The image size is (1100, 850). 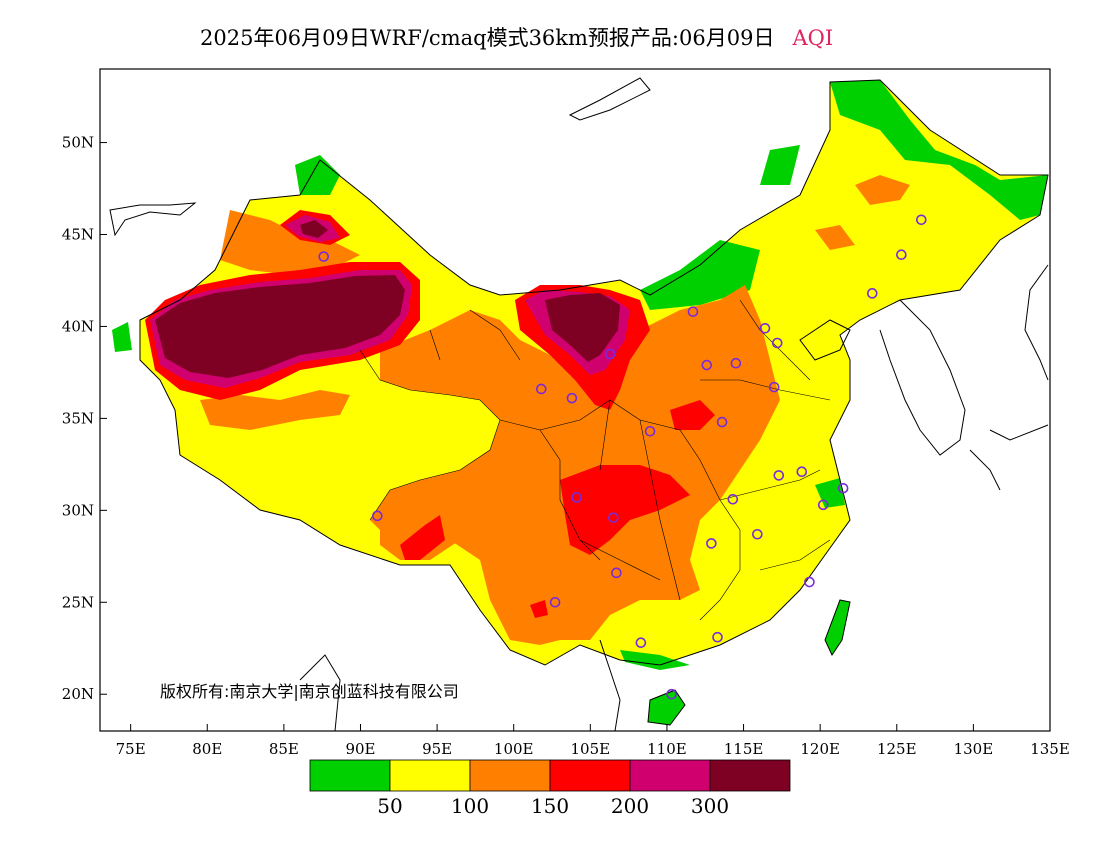 I want to click on aqi-region-maroon-taklimakan, so click(x=280, y=326).